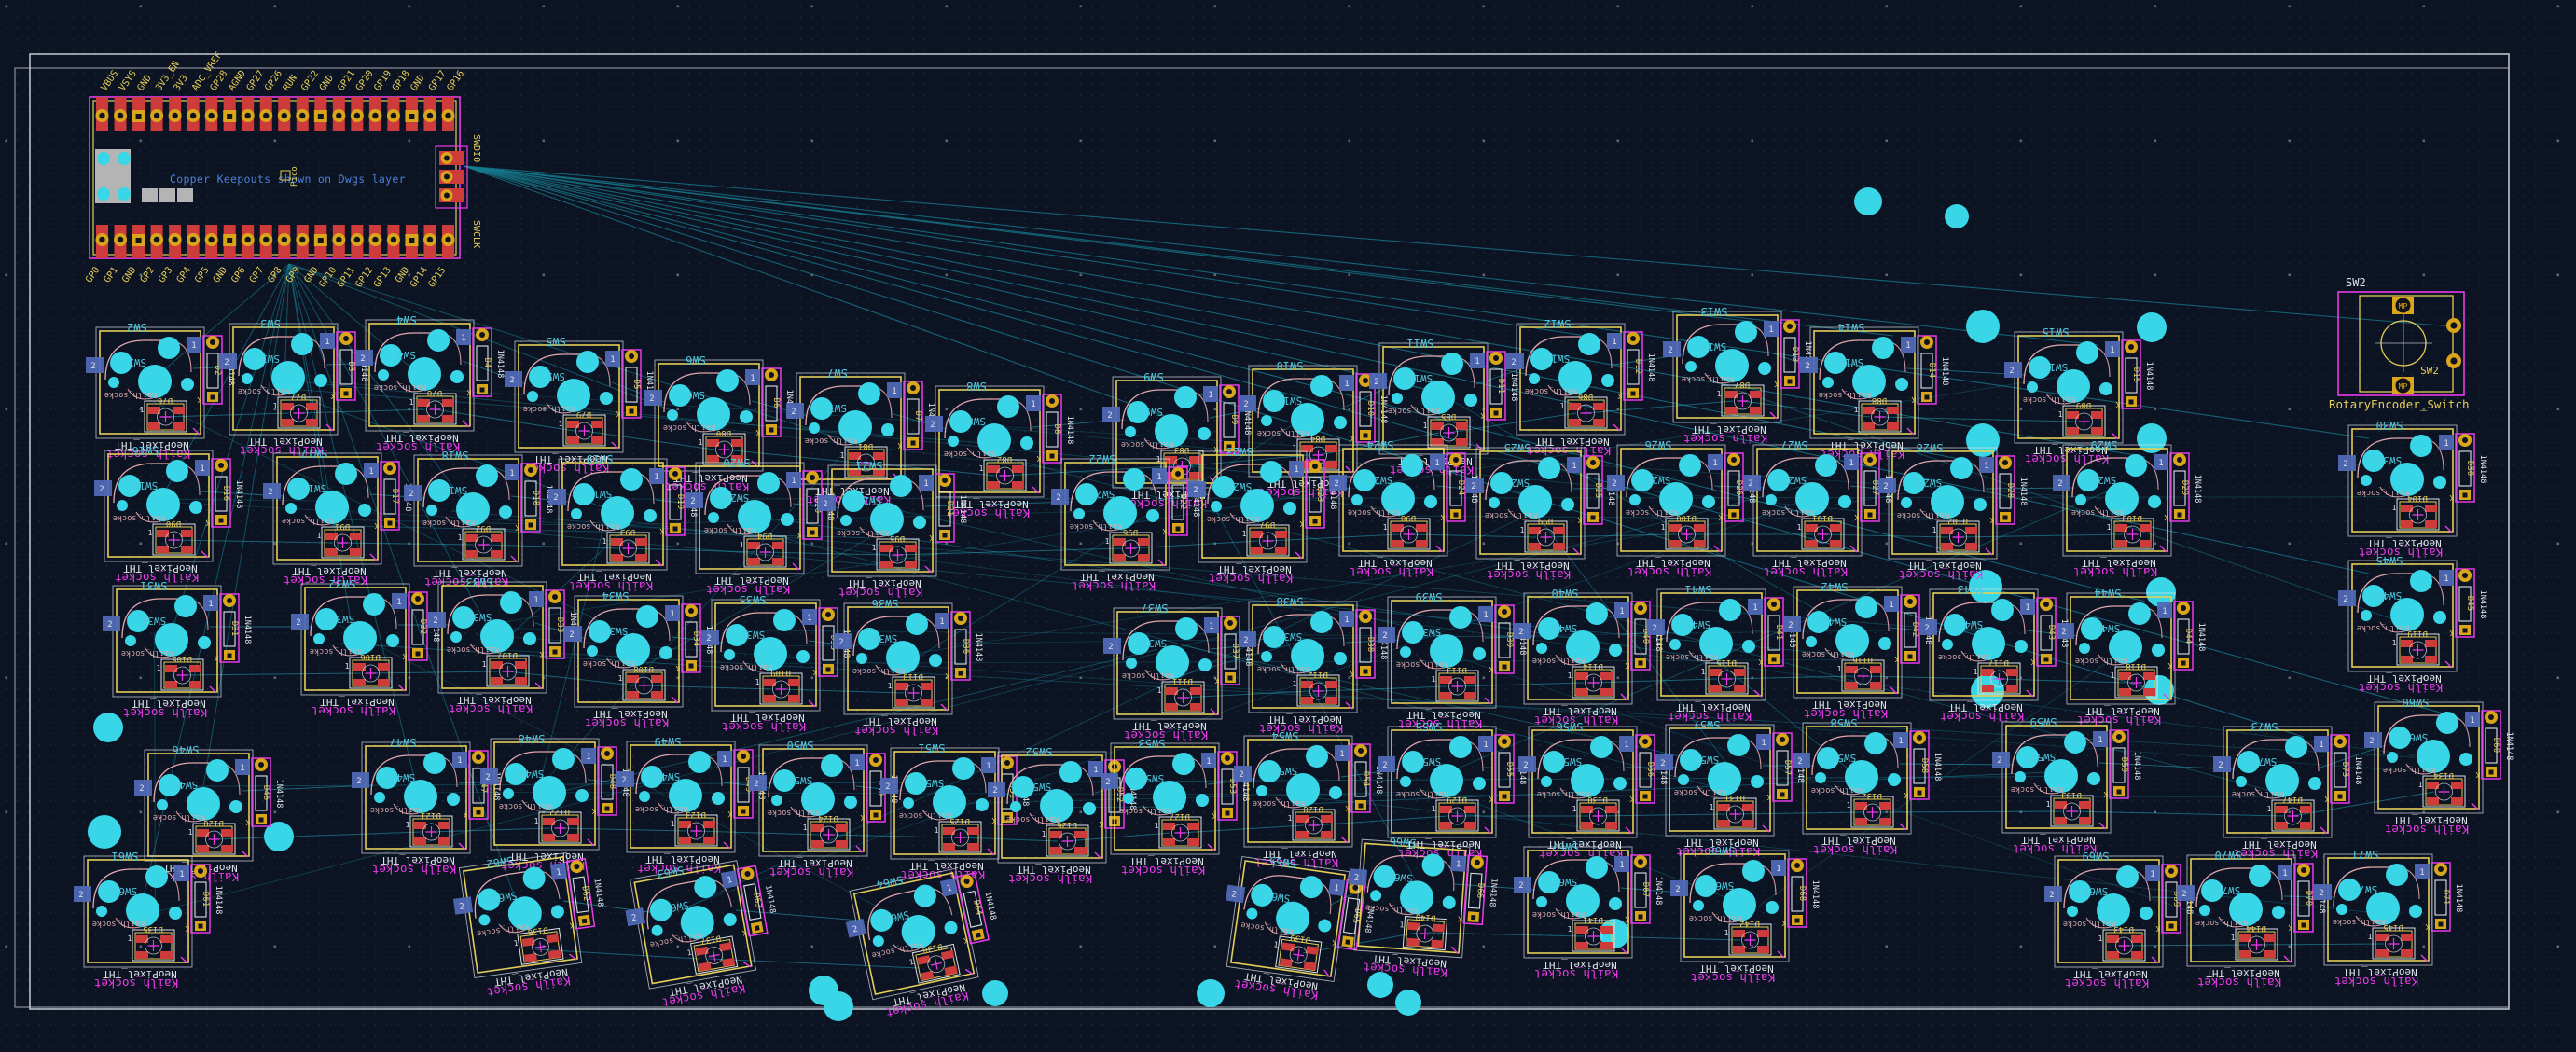 This screenshot has height=1052, width=2576. Describe the element at coordinates (2343, 769) in the screenshot. I see `diode-footprint-D73: D73 1N4148 K` at that location.